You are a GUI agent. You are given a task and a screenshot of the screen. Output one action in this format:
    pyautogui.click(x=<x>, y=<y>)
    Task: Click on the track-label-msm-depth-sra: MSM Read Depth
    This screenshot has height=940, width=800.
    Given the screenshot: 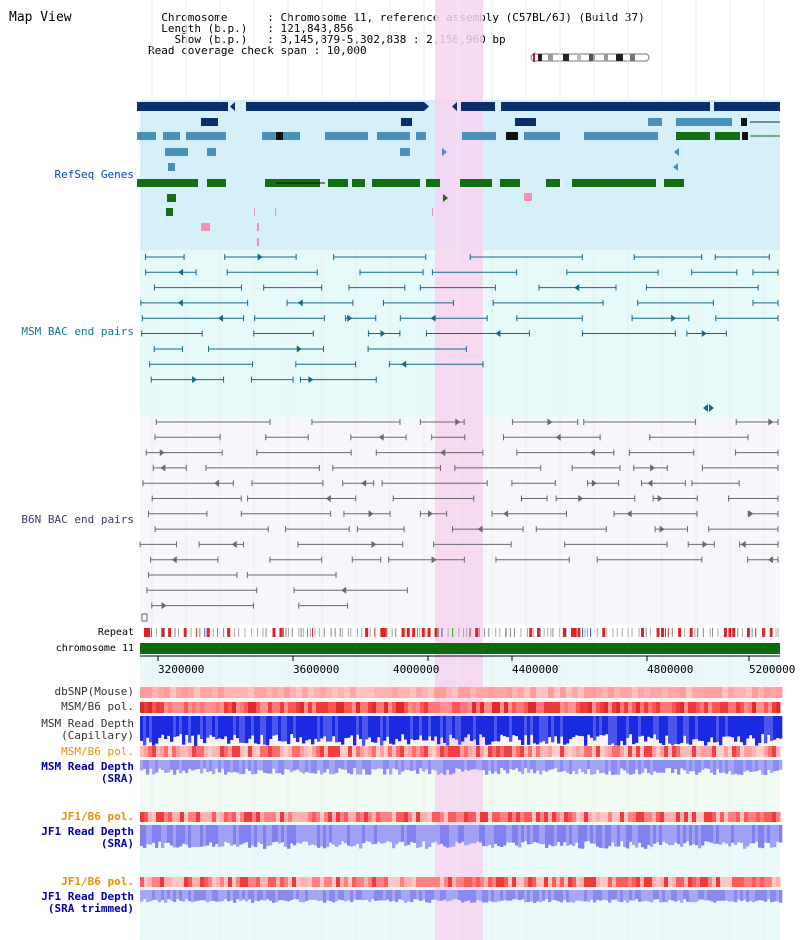 What is the action you would take?
    pyautogui.click(x=87, y=766)
    